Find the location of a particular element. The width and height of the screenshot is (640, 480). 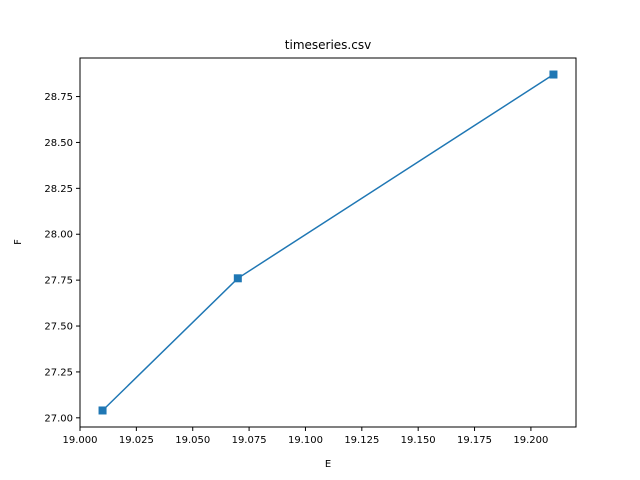

y-tick-label: 28.00 is located at coordinates (58, 235).